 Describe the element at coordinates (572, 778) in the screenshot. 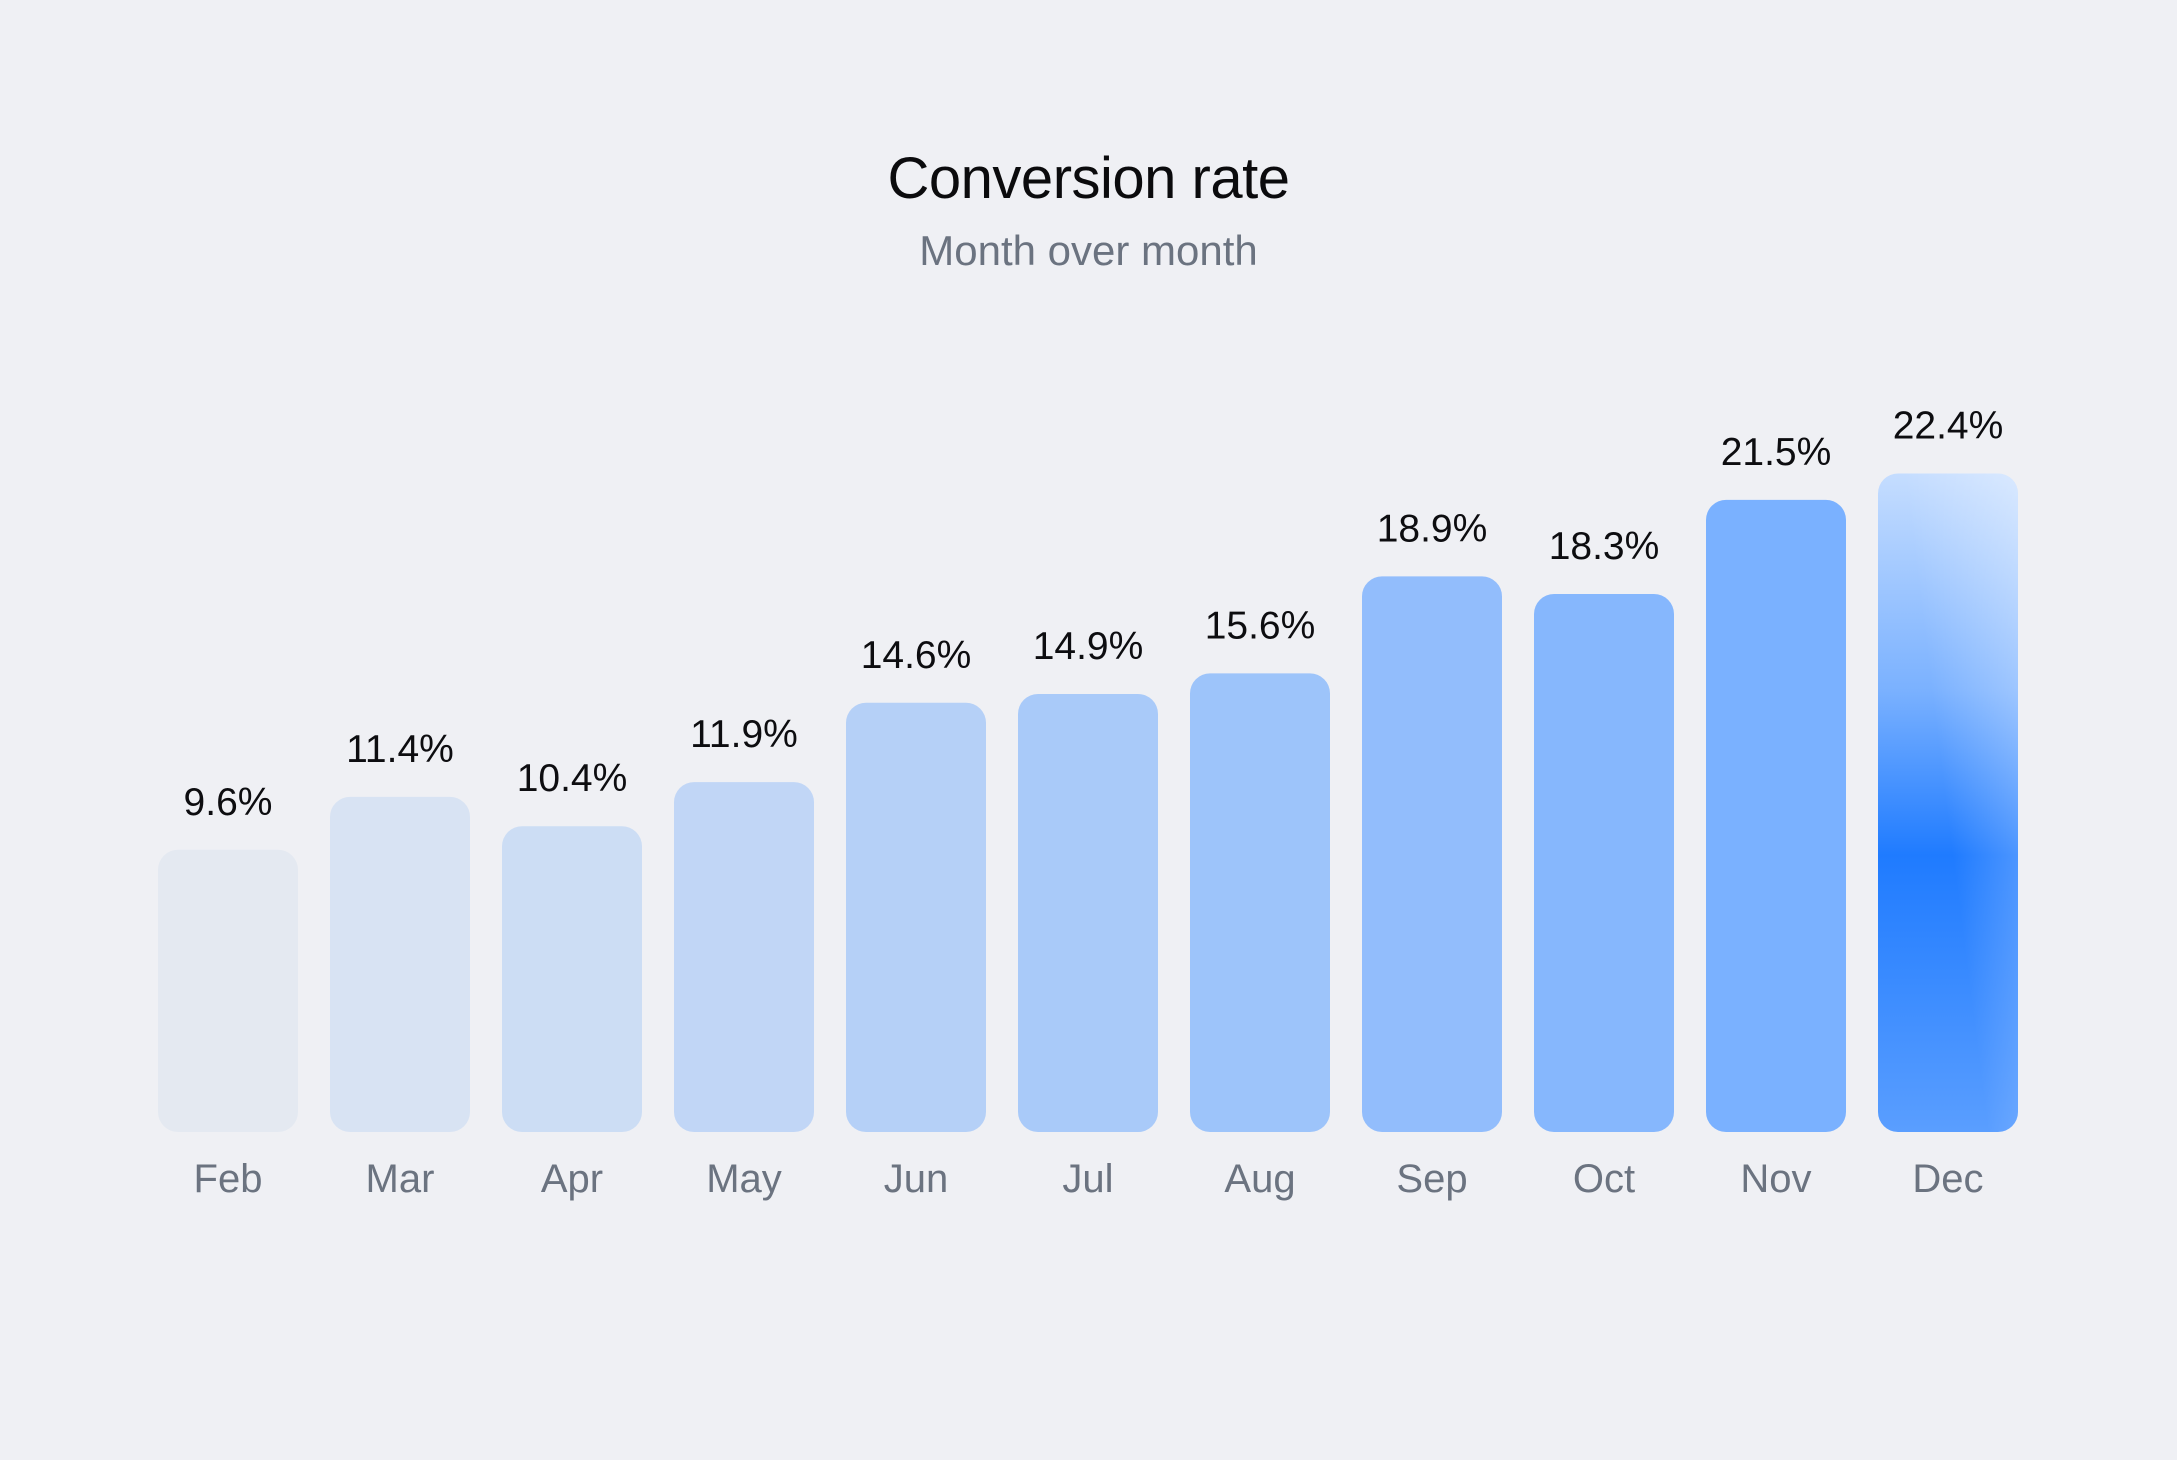

I see `value-label: 10.4%` at that location.